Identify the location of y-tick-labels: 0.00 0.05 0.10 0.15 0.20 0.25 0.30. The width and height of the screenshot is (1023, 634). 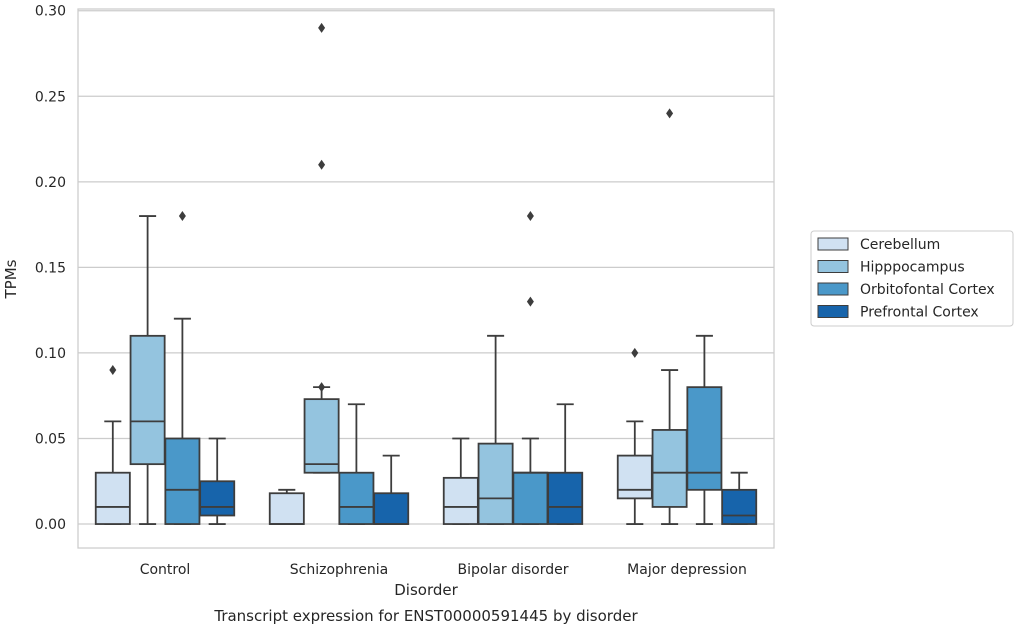
(50, 268).